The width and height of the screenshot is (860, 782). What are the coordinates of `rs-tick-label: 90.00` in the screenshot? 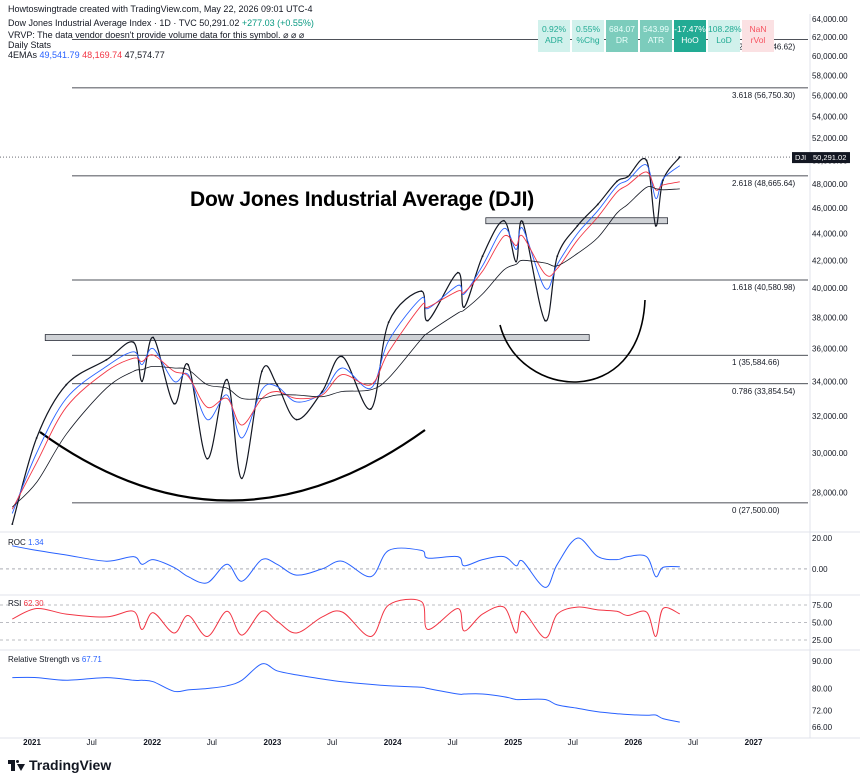 It's located at (822, 661).